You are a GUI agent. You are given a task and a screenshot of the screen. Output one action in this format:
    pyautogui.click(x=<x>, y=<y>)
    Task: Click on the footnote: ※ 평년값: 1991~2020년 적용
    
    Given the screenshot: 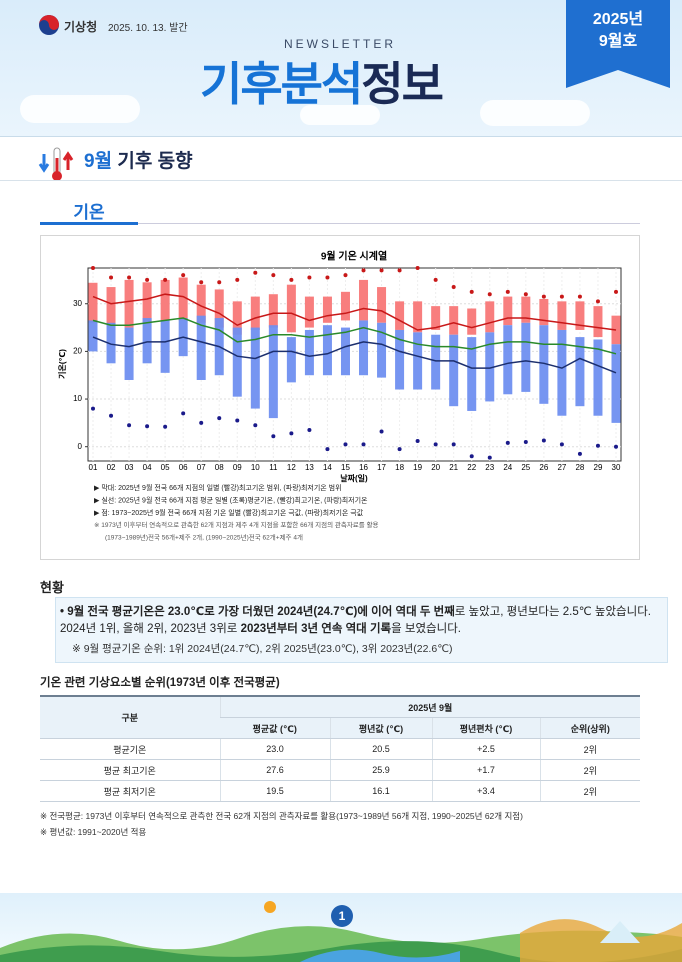 What is the action you would take?
    pyautogui.click(x=93, y=832)
    